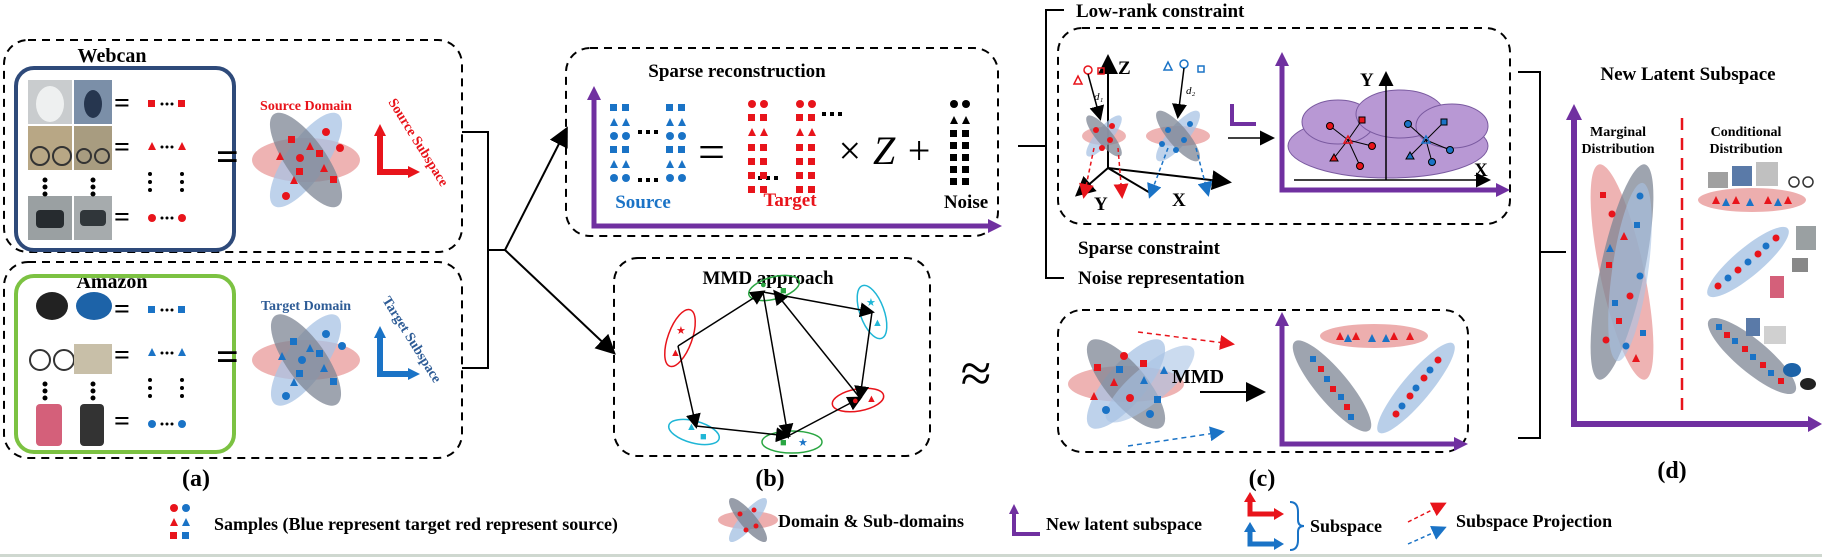 The width and height of the screenshot is (1822, 557). I want to click on webcan-thumbnails, so click(70, 160).